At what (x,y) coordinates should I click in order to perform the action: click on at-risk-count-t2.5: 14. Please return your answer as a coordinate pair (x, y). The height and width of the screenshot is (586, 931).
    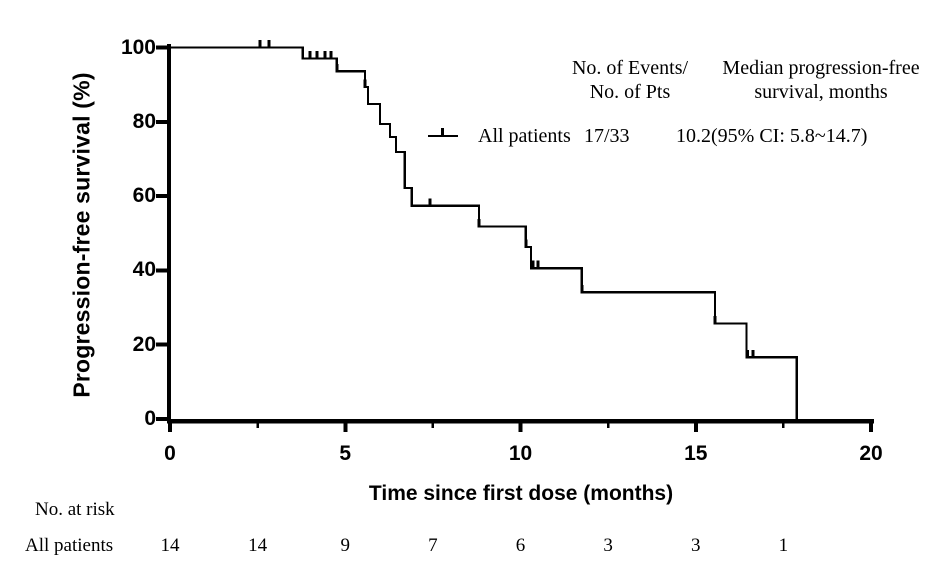
    Looking at the image, I should click on (258, 545).